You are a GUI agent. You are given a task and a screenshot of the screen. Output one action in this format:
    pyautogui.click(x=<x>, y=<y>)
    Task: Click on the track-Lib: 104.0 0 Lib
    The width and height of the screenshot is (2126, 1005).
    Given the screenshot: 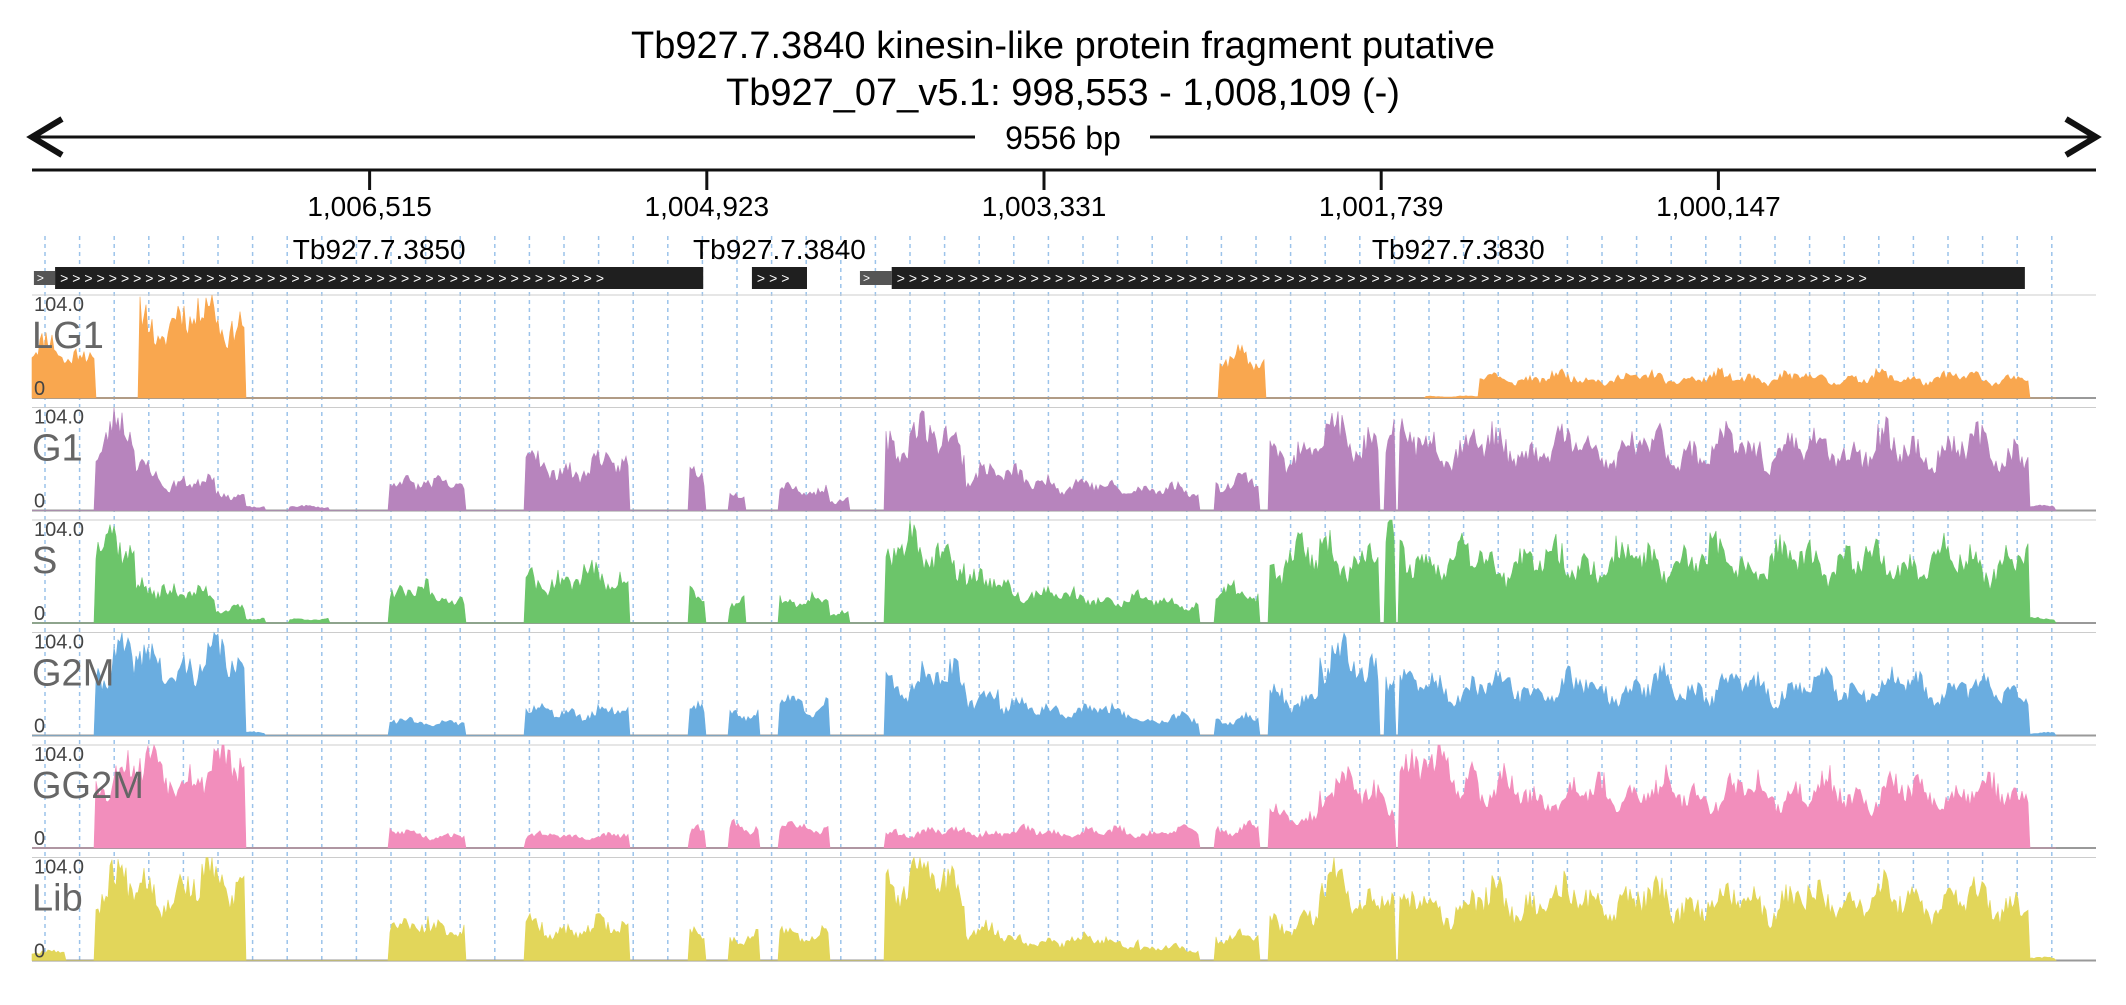 What is the action you would take?
    pyautogui.click(x=1063, y=909)
    